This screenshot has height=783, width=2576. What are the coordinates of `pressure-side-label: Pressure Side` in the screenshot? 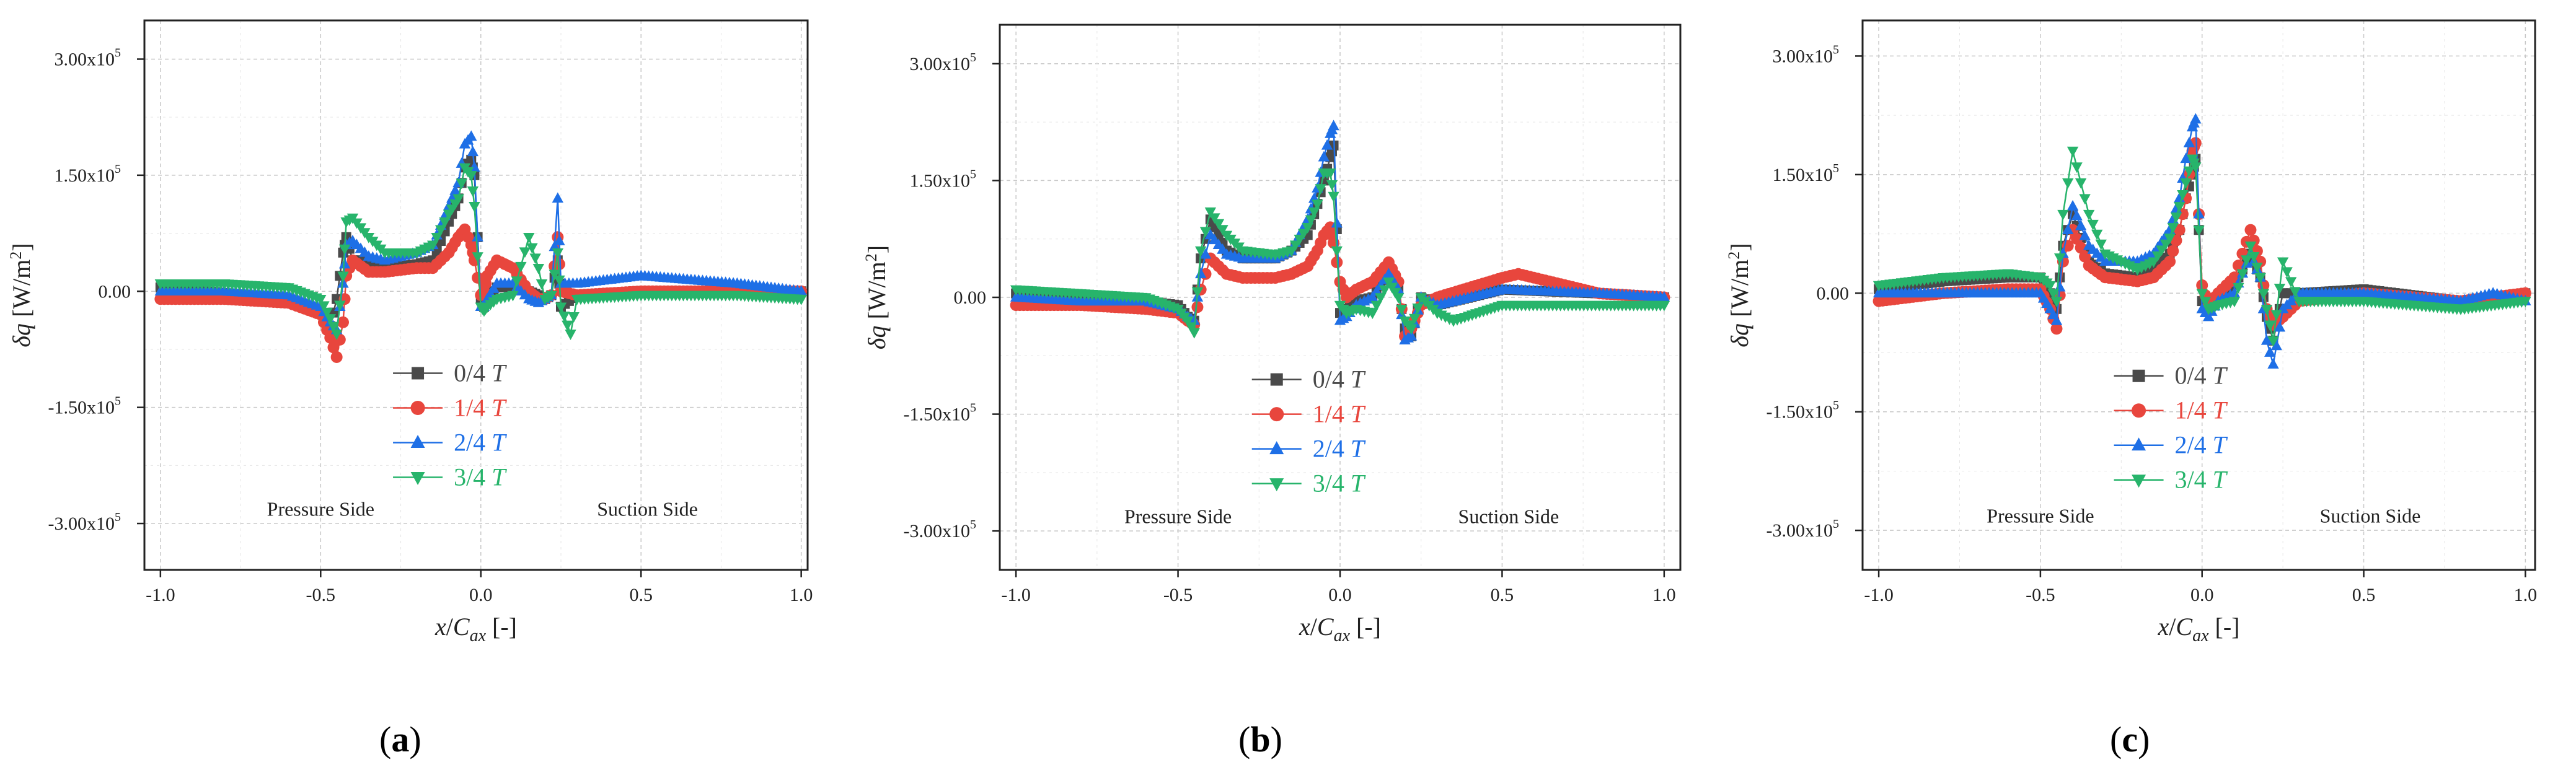 It's located at (1178, 516).